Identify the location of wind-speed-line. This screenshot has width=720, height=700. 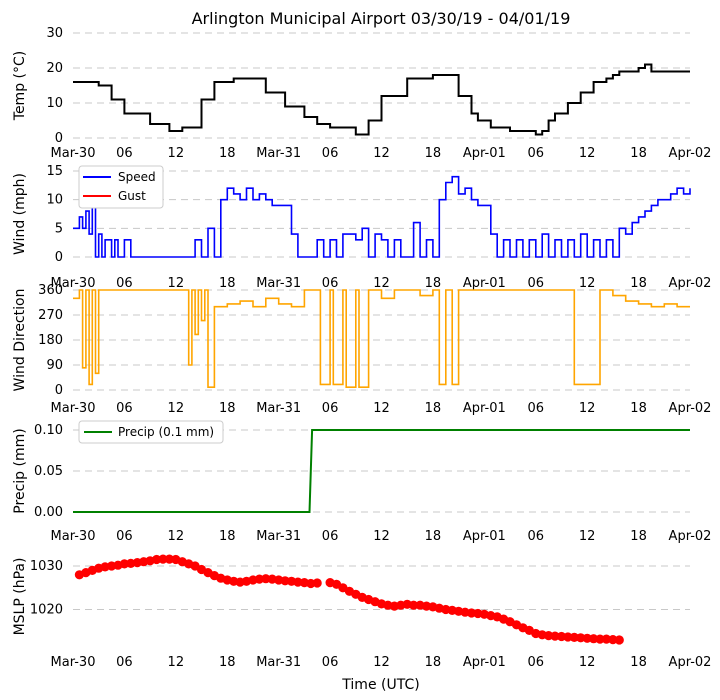
(382, 216).